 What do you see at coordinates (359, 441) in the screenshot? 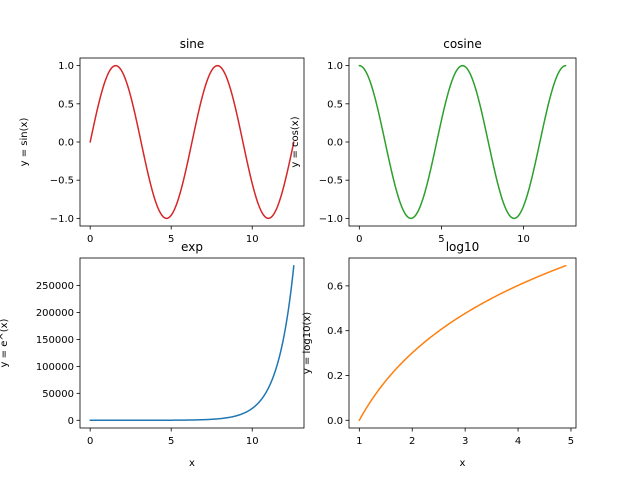
I see `x-tick-label: 1` at bounding box center [359, 441].